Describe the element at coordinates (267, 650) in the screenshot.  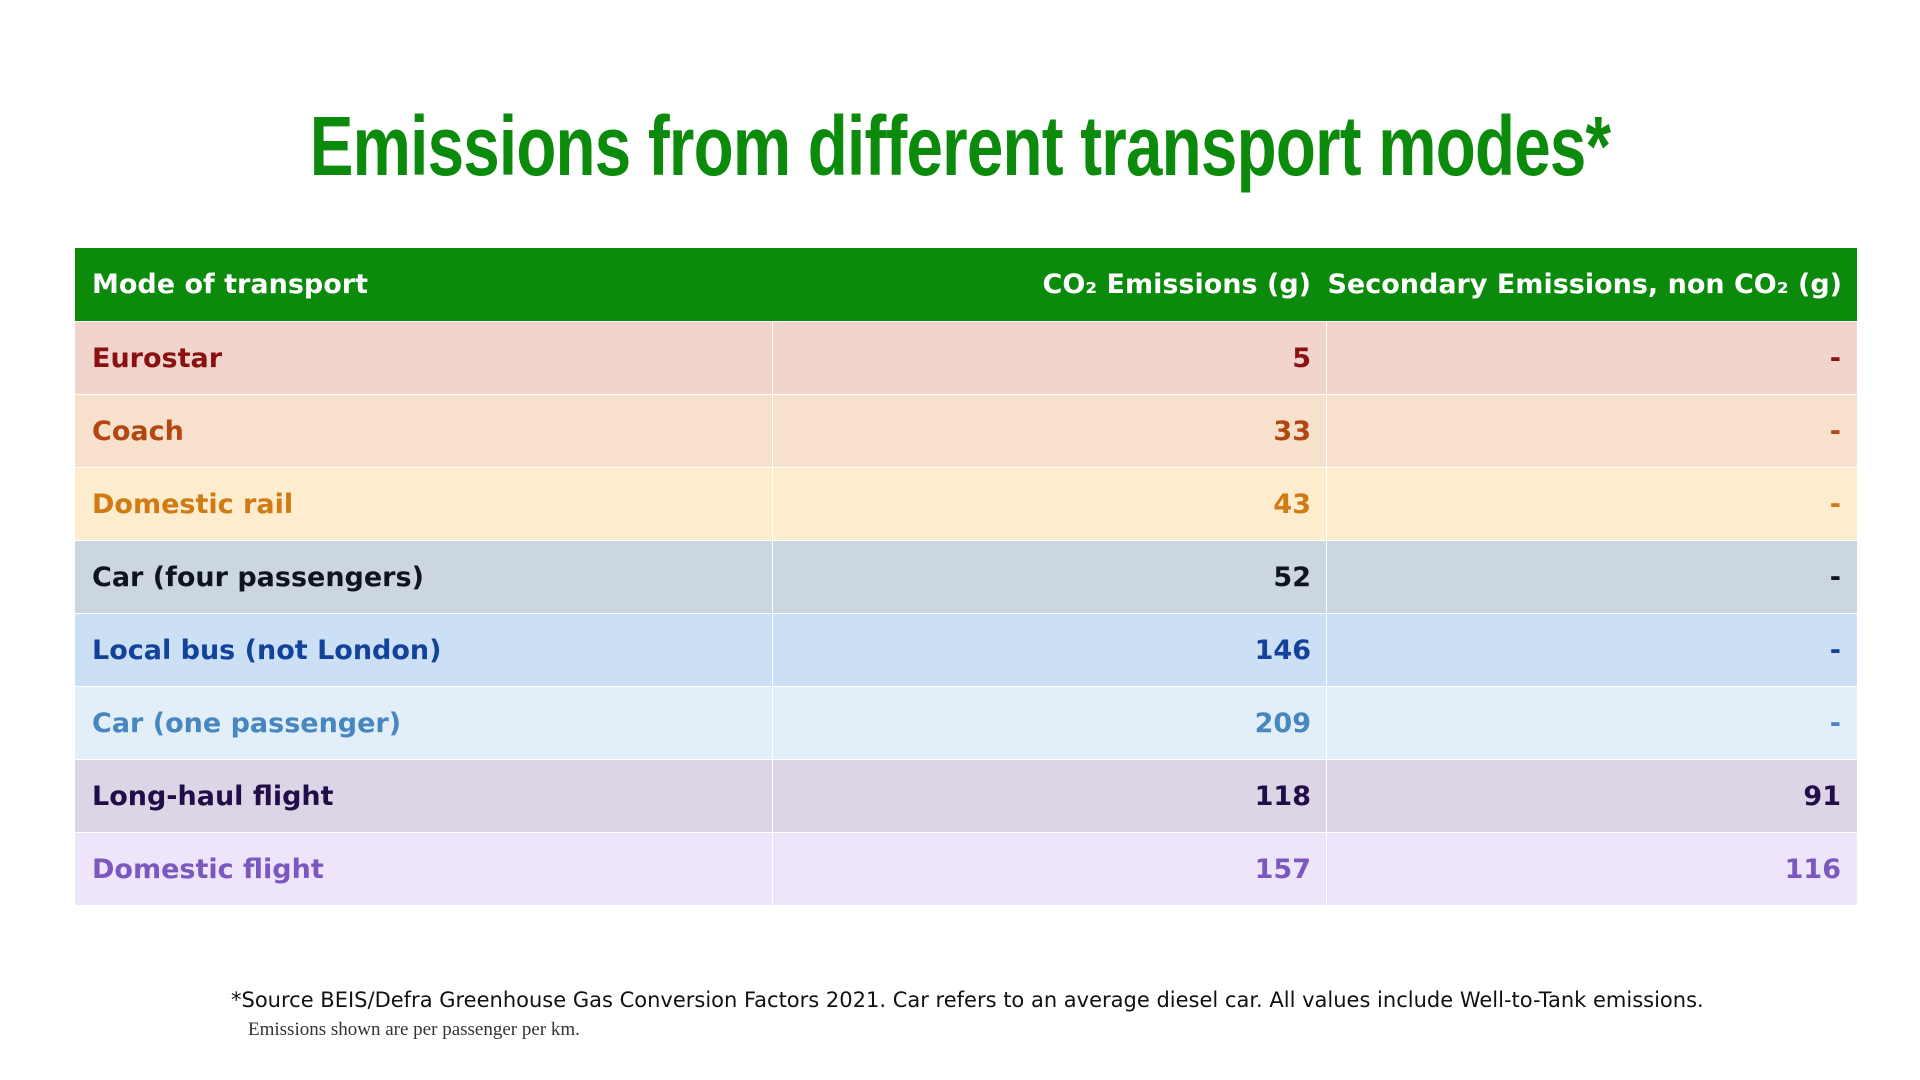
I see `mode-cell: Local bus (not London)` at that location.